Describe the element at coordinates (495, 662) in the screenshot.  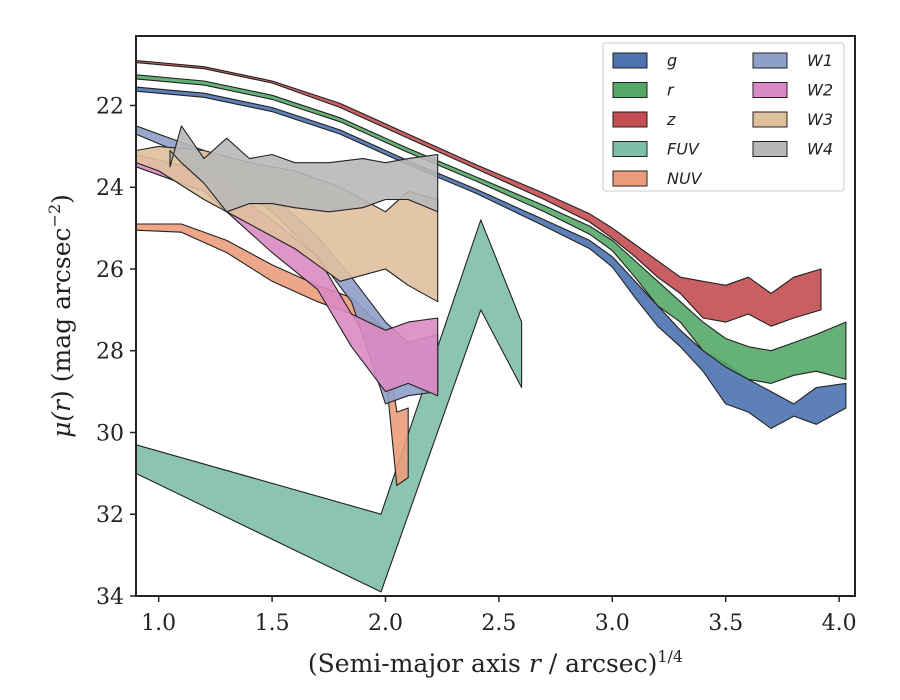
I see `x-axis-label: (Semi-major axis r / arcsec)1/4` at that location.